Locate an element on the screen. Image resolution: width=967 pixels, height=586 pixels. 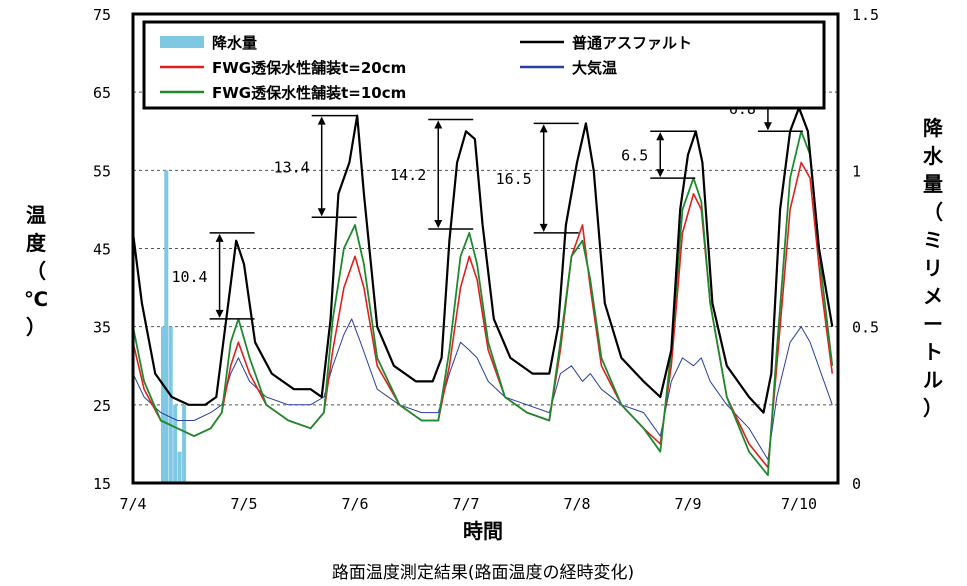
axis-title-glyph: ル is located at coordinates (933, 380).